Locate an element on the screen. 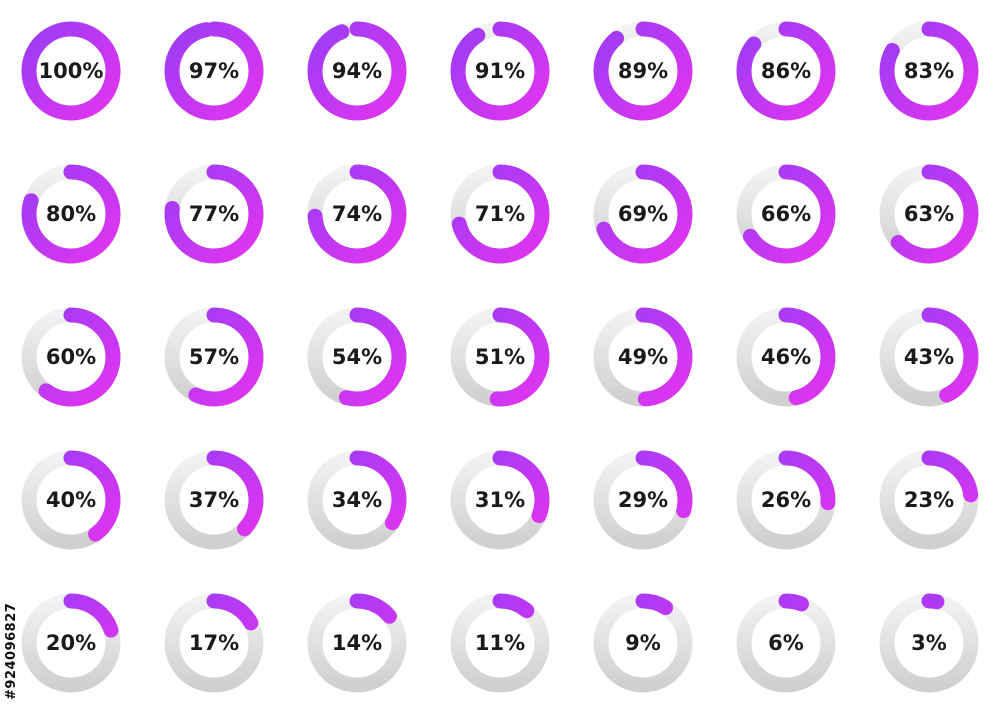 This screenshot has width=1000, height=714. progress-ring: 3% is located at coordinates (929, 643).